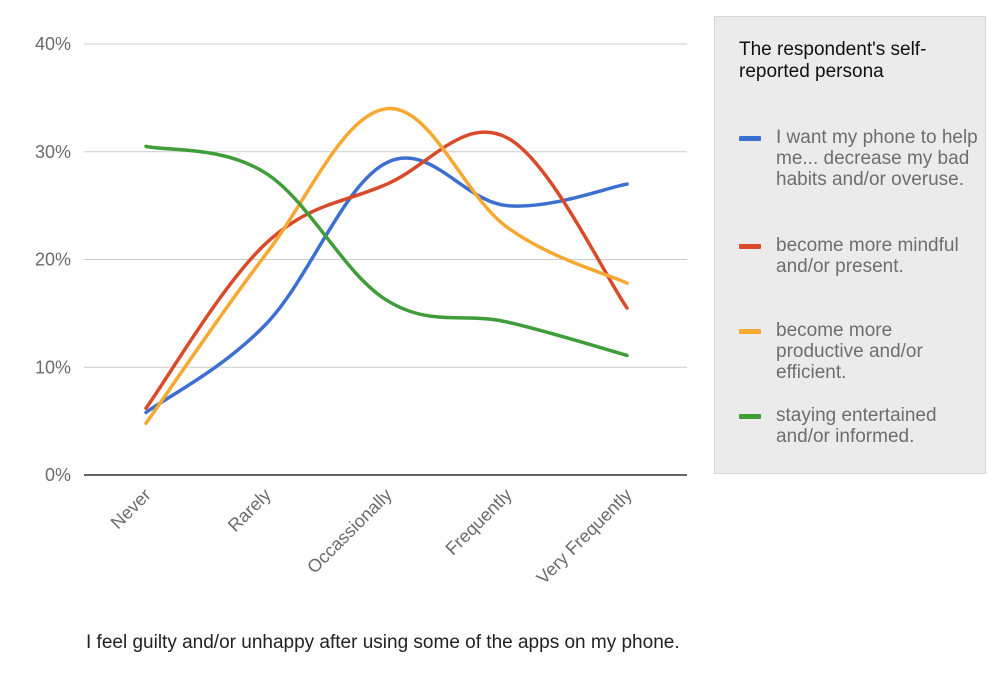  What do you see at coordinates (53, 152) in the screenshot?
I see `y-tick-label: 30%` at bounding box center [53, 152].